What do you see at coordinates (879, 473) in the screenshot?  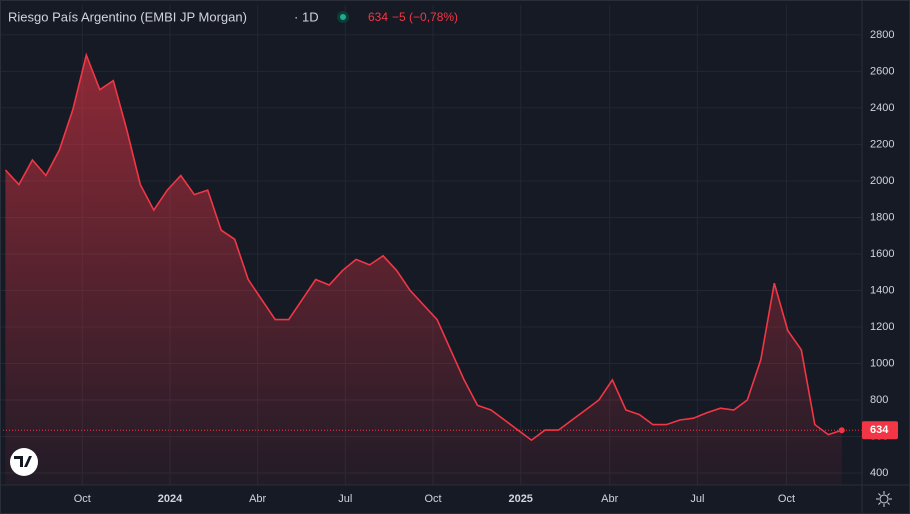 I see `y-tick-label: 400` at bounding box center [879, 473].